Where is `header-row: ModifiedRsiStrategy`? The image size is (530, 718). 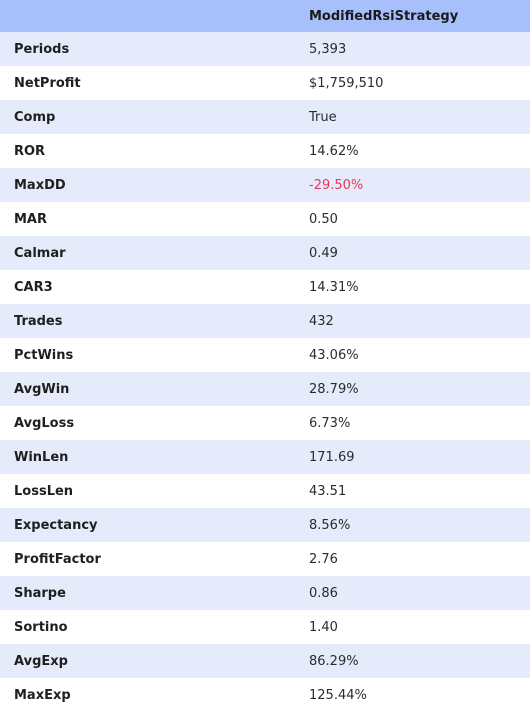 header-row: ModifiedRsiStrategy is located at coordinates (265, 16).